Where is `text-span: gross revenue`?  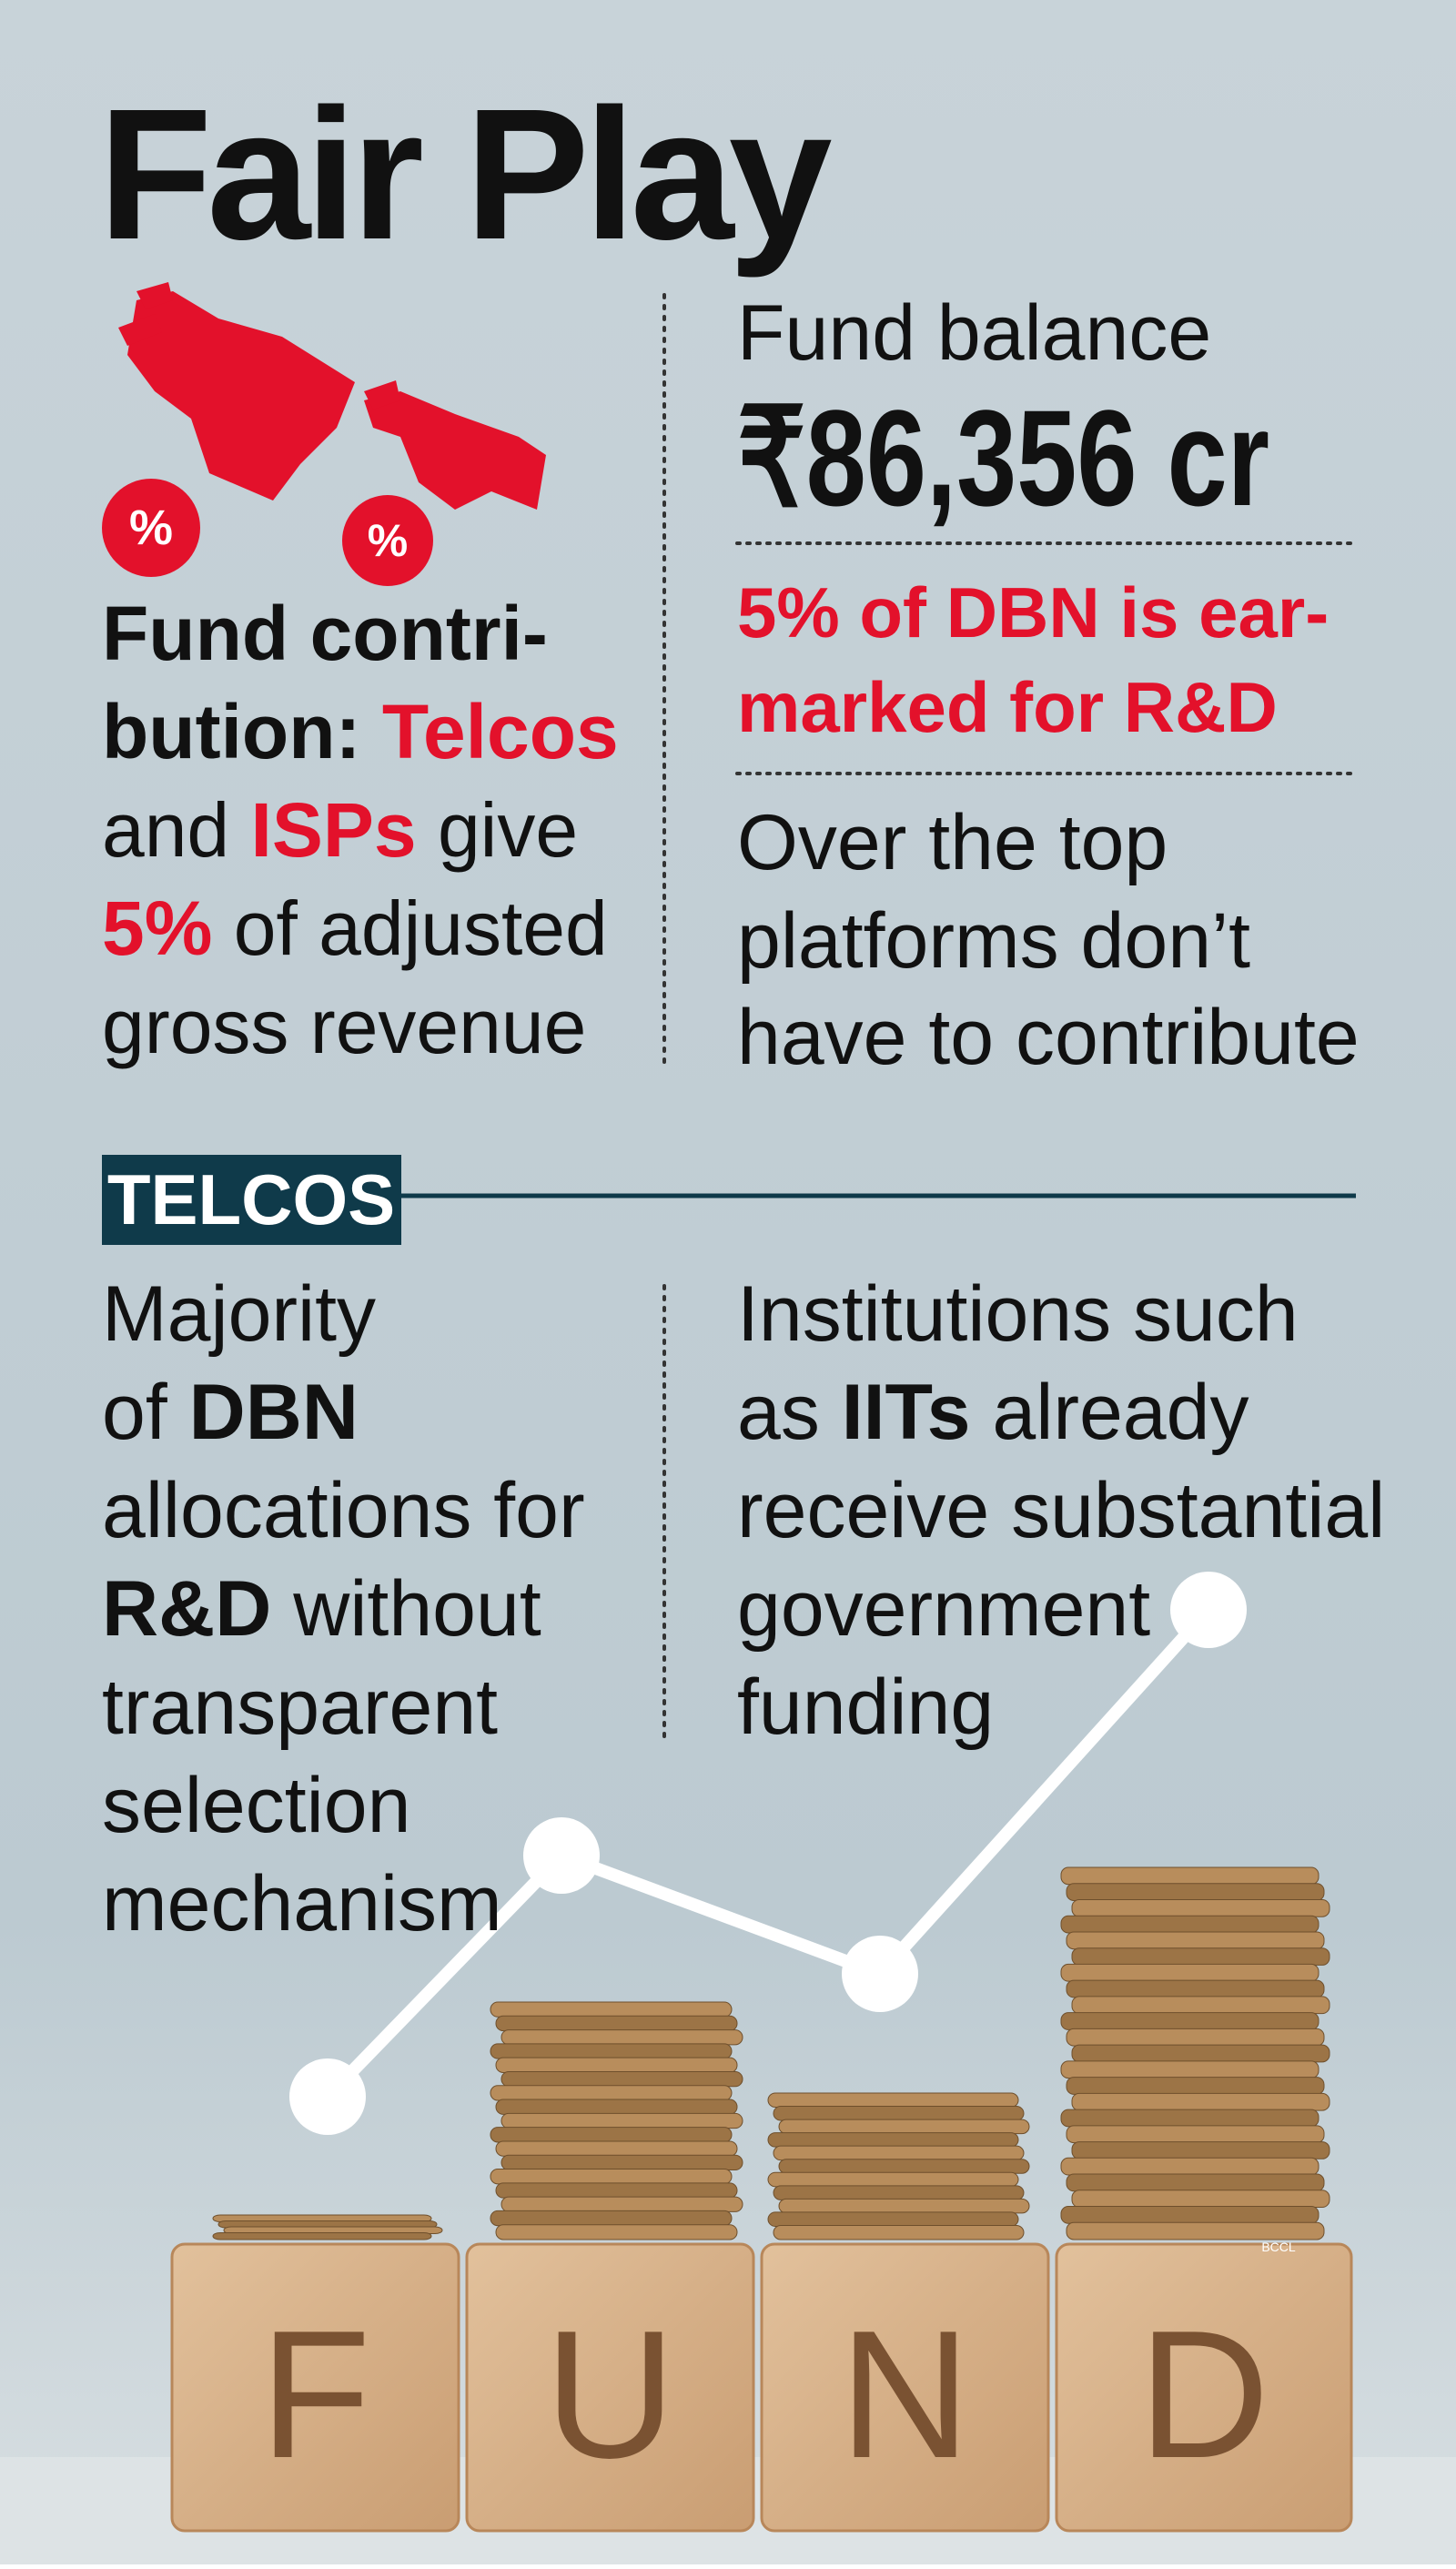
text-span: gross revenue is located at coordinates (344, 1026).